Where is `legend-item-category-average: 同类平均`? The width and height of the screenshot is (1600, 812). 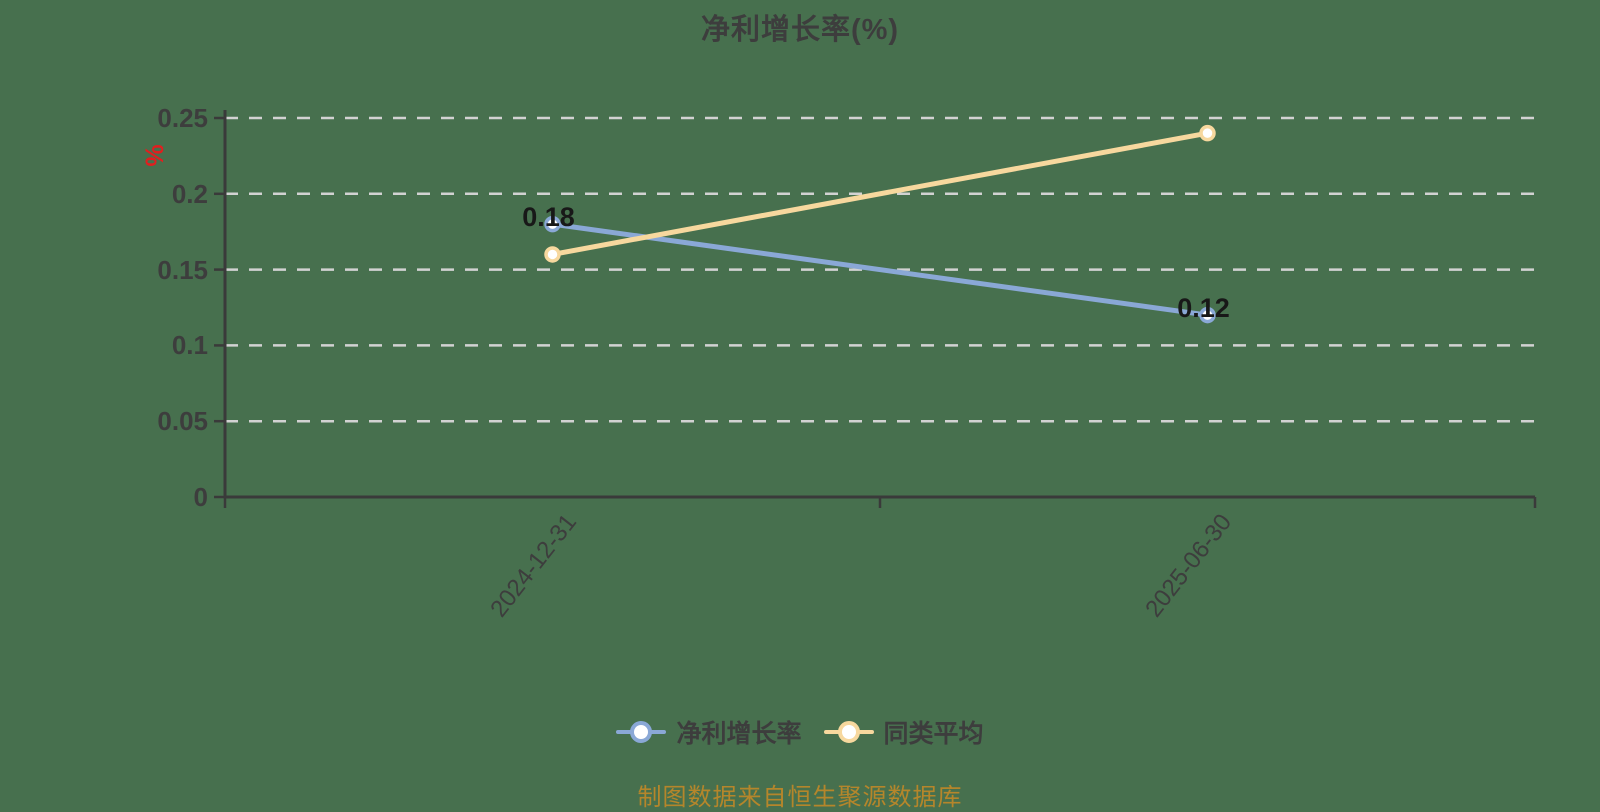 legend-item-category-average: 同类平均 is located at coordinates (903, 732).